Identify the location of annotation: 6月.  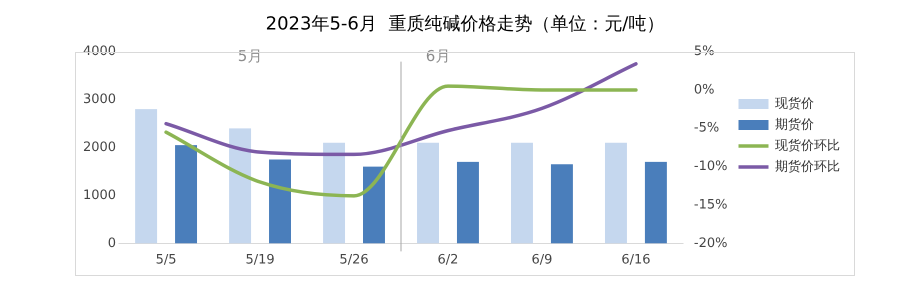
(438, 55).